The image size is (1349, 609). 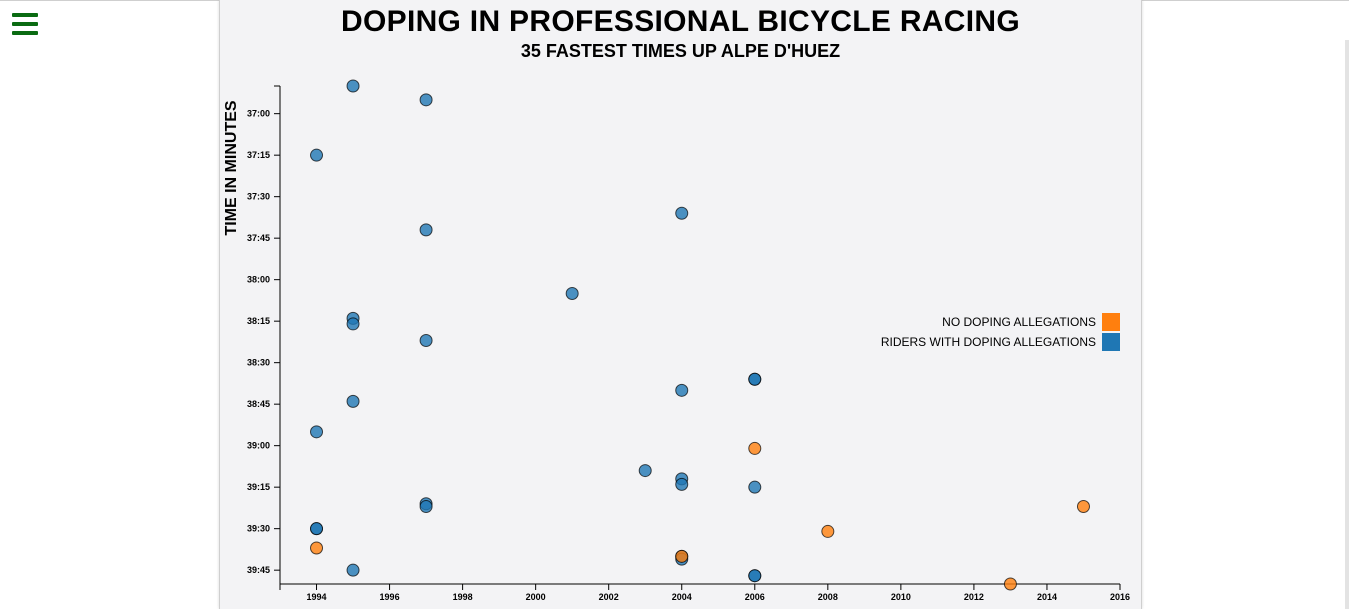 I want to click on x-tick-label: 2012, so click(x=974, y=597).